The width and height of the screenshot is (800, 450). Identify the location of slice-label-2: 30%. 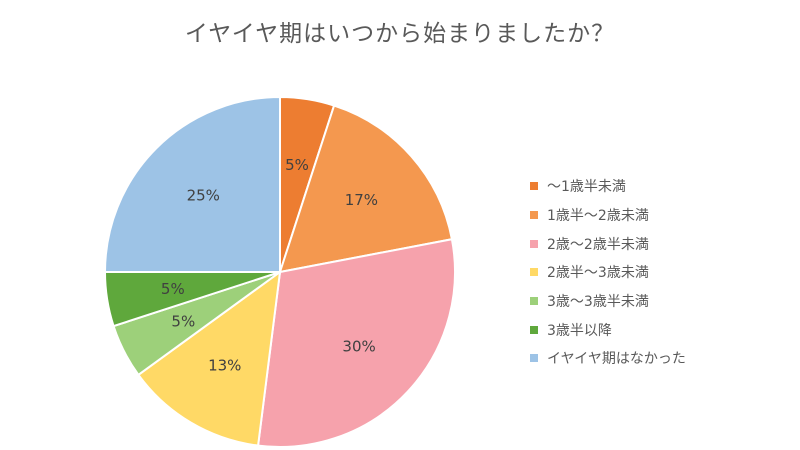
(358, 346).